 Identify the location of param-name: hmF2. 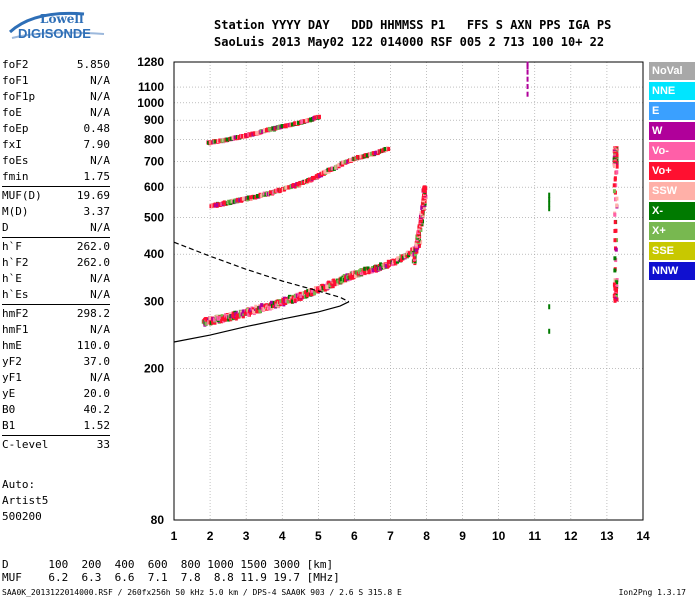
(15, 313).